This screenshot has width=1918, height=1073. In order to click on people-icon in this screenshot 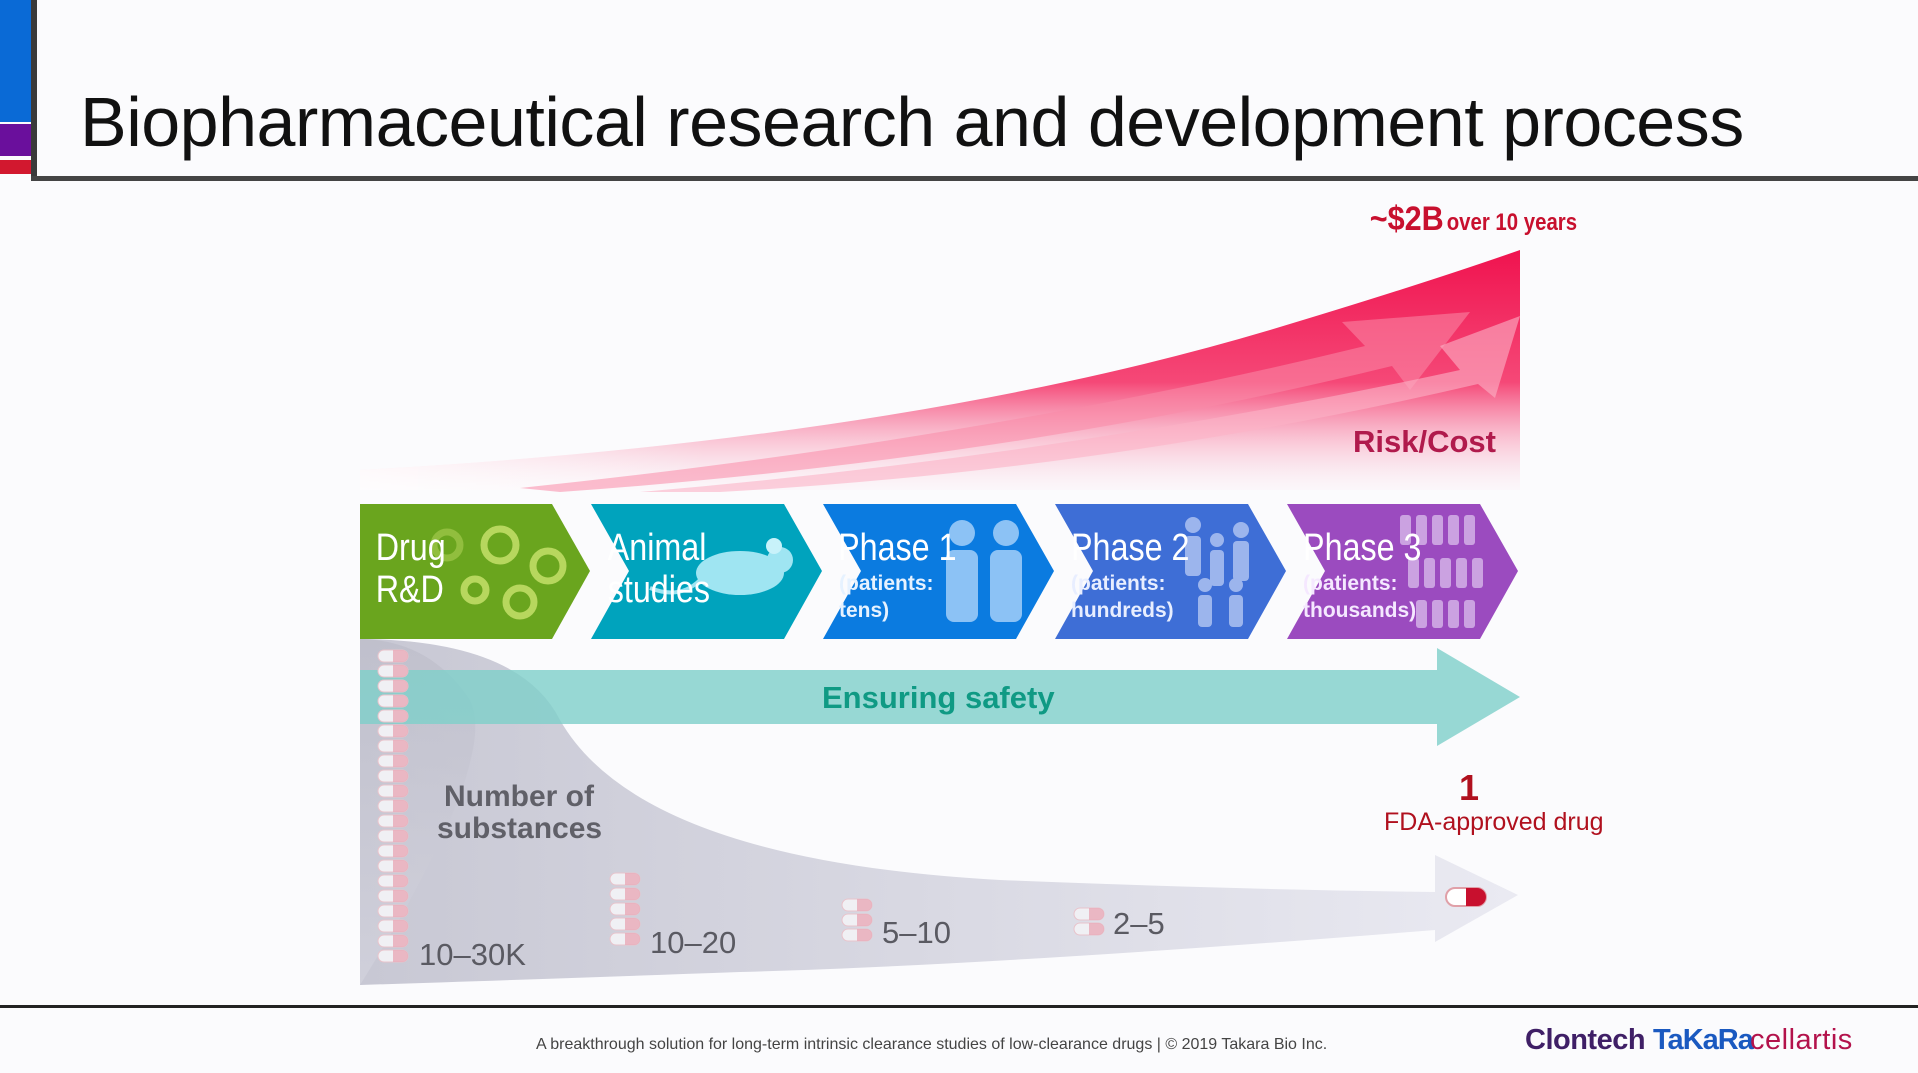, I will do `click(984, 571)`.